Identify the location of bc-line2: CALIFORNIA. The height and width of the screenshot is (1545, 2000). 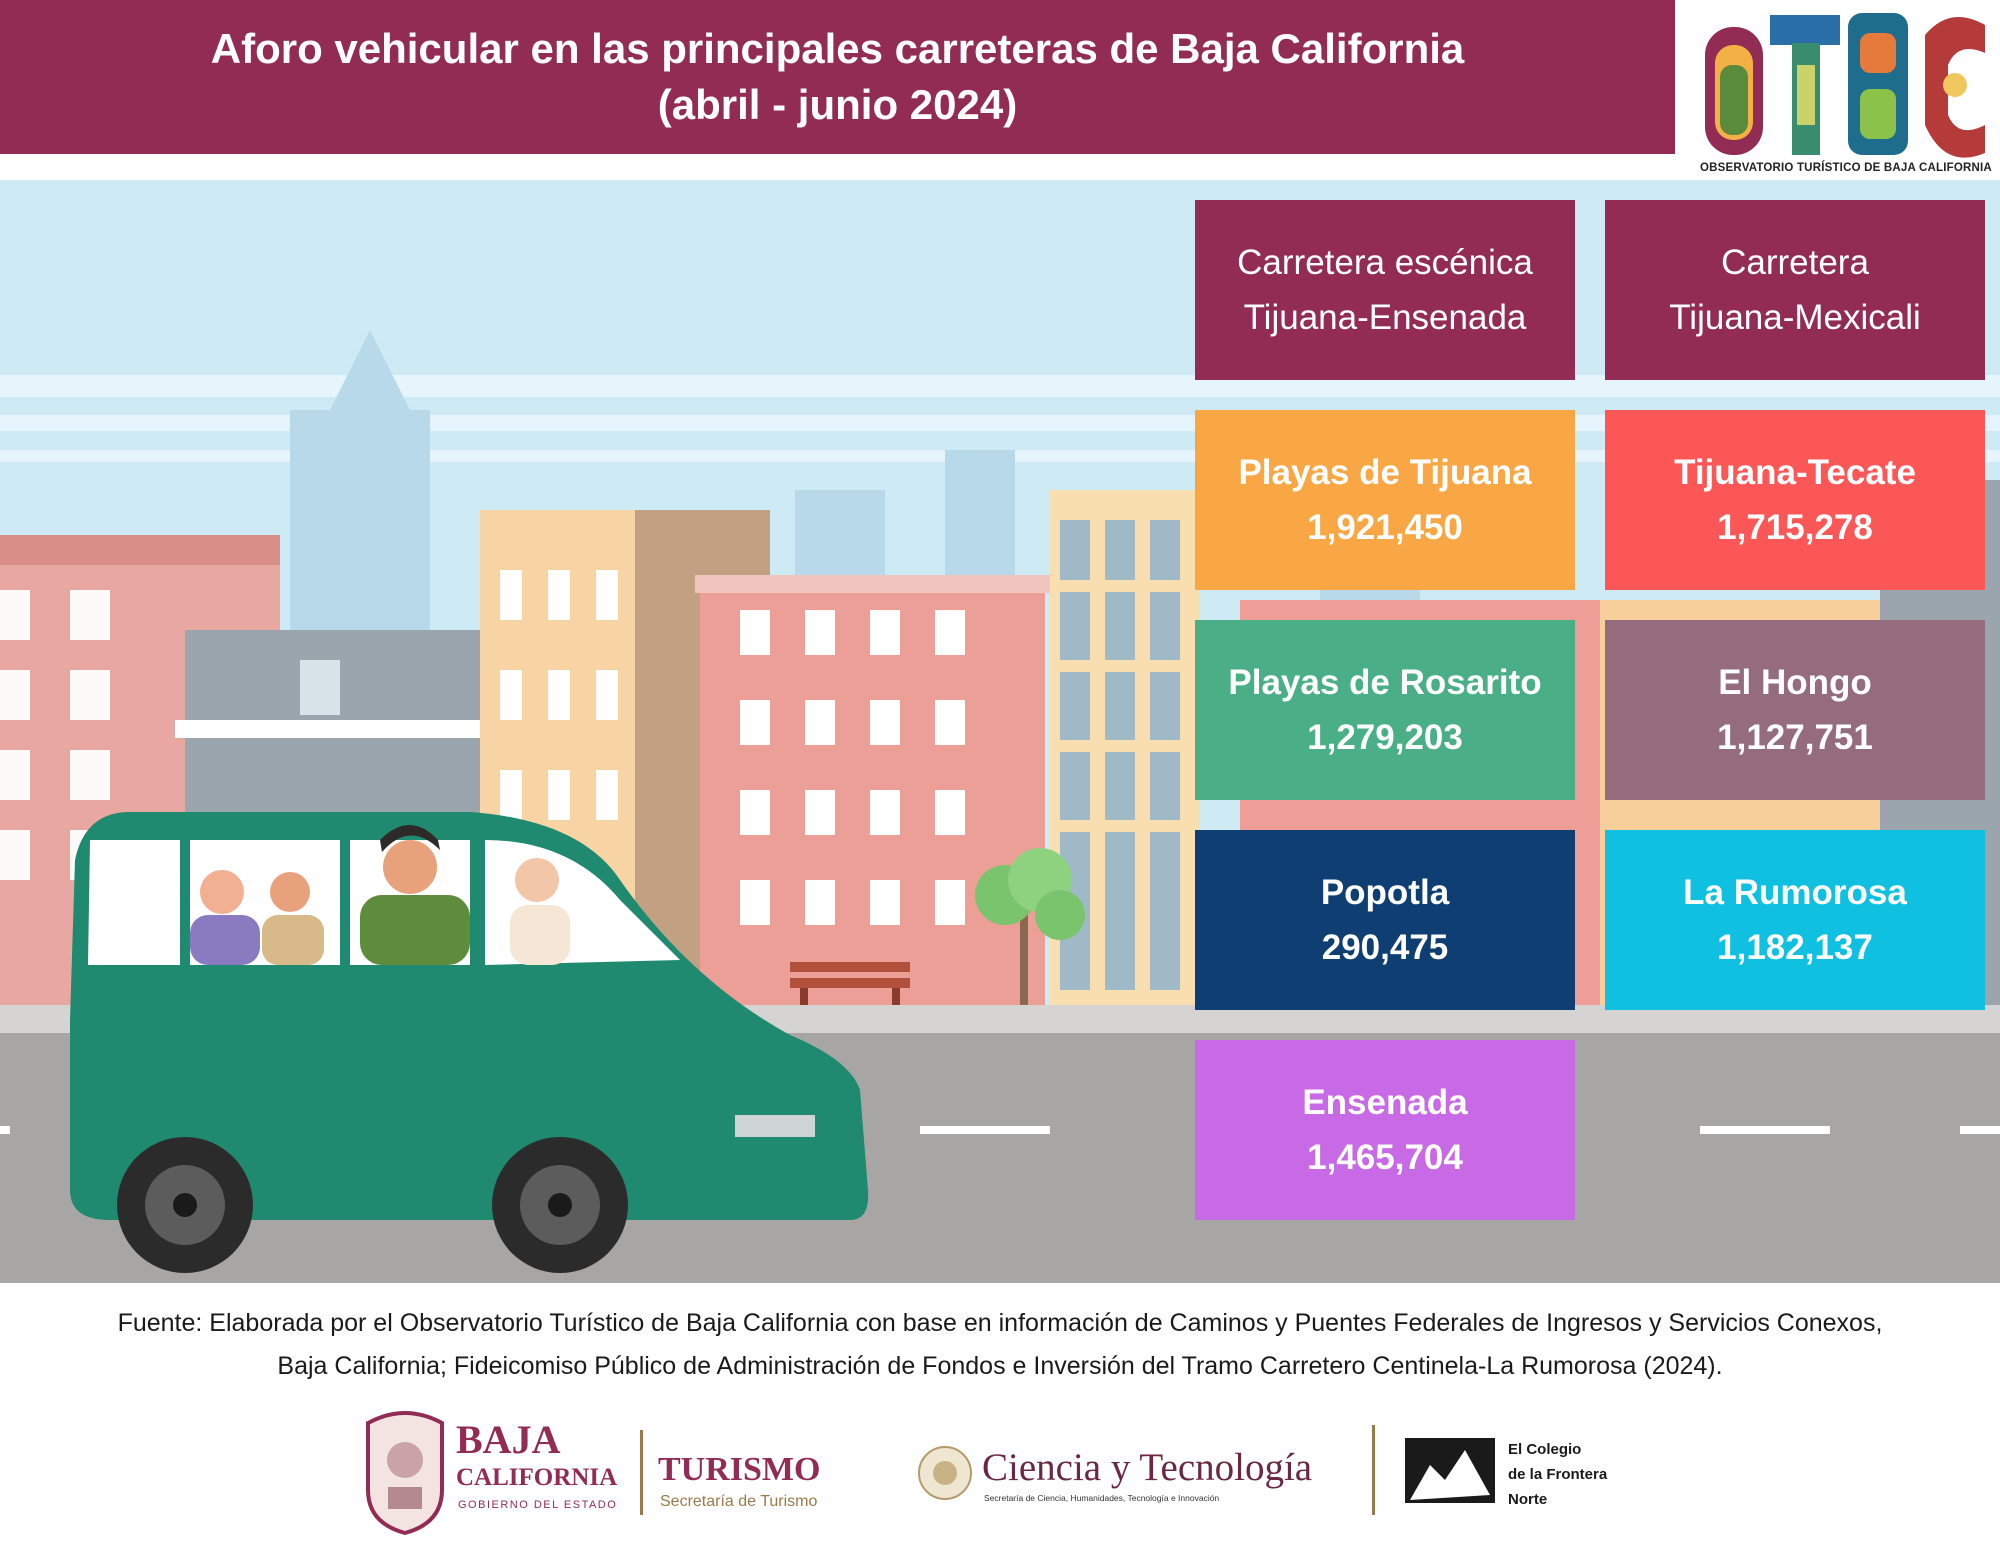
(536, 1477).